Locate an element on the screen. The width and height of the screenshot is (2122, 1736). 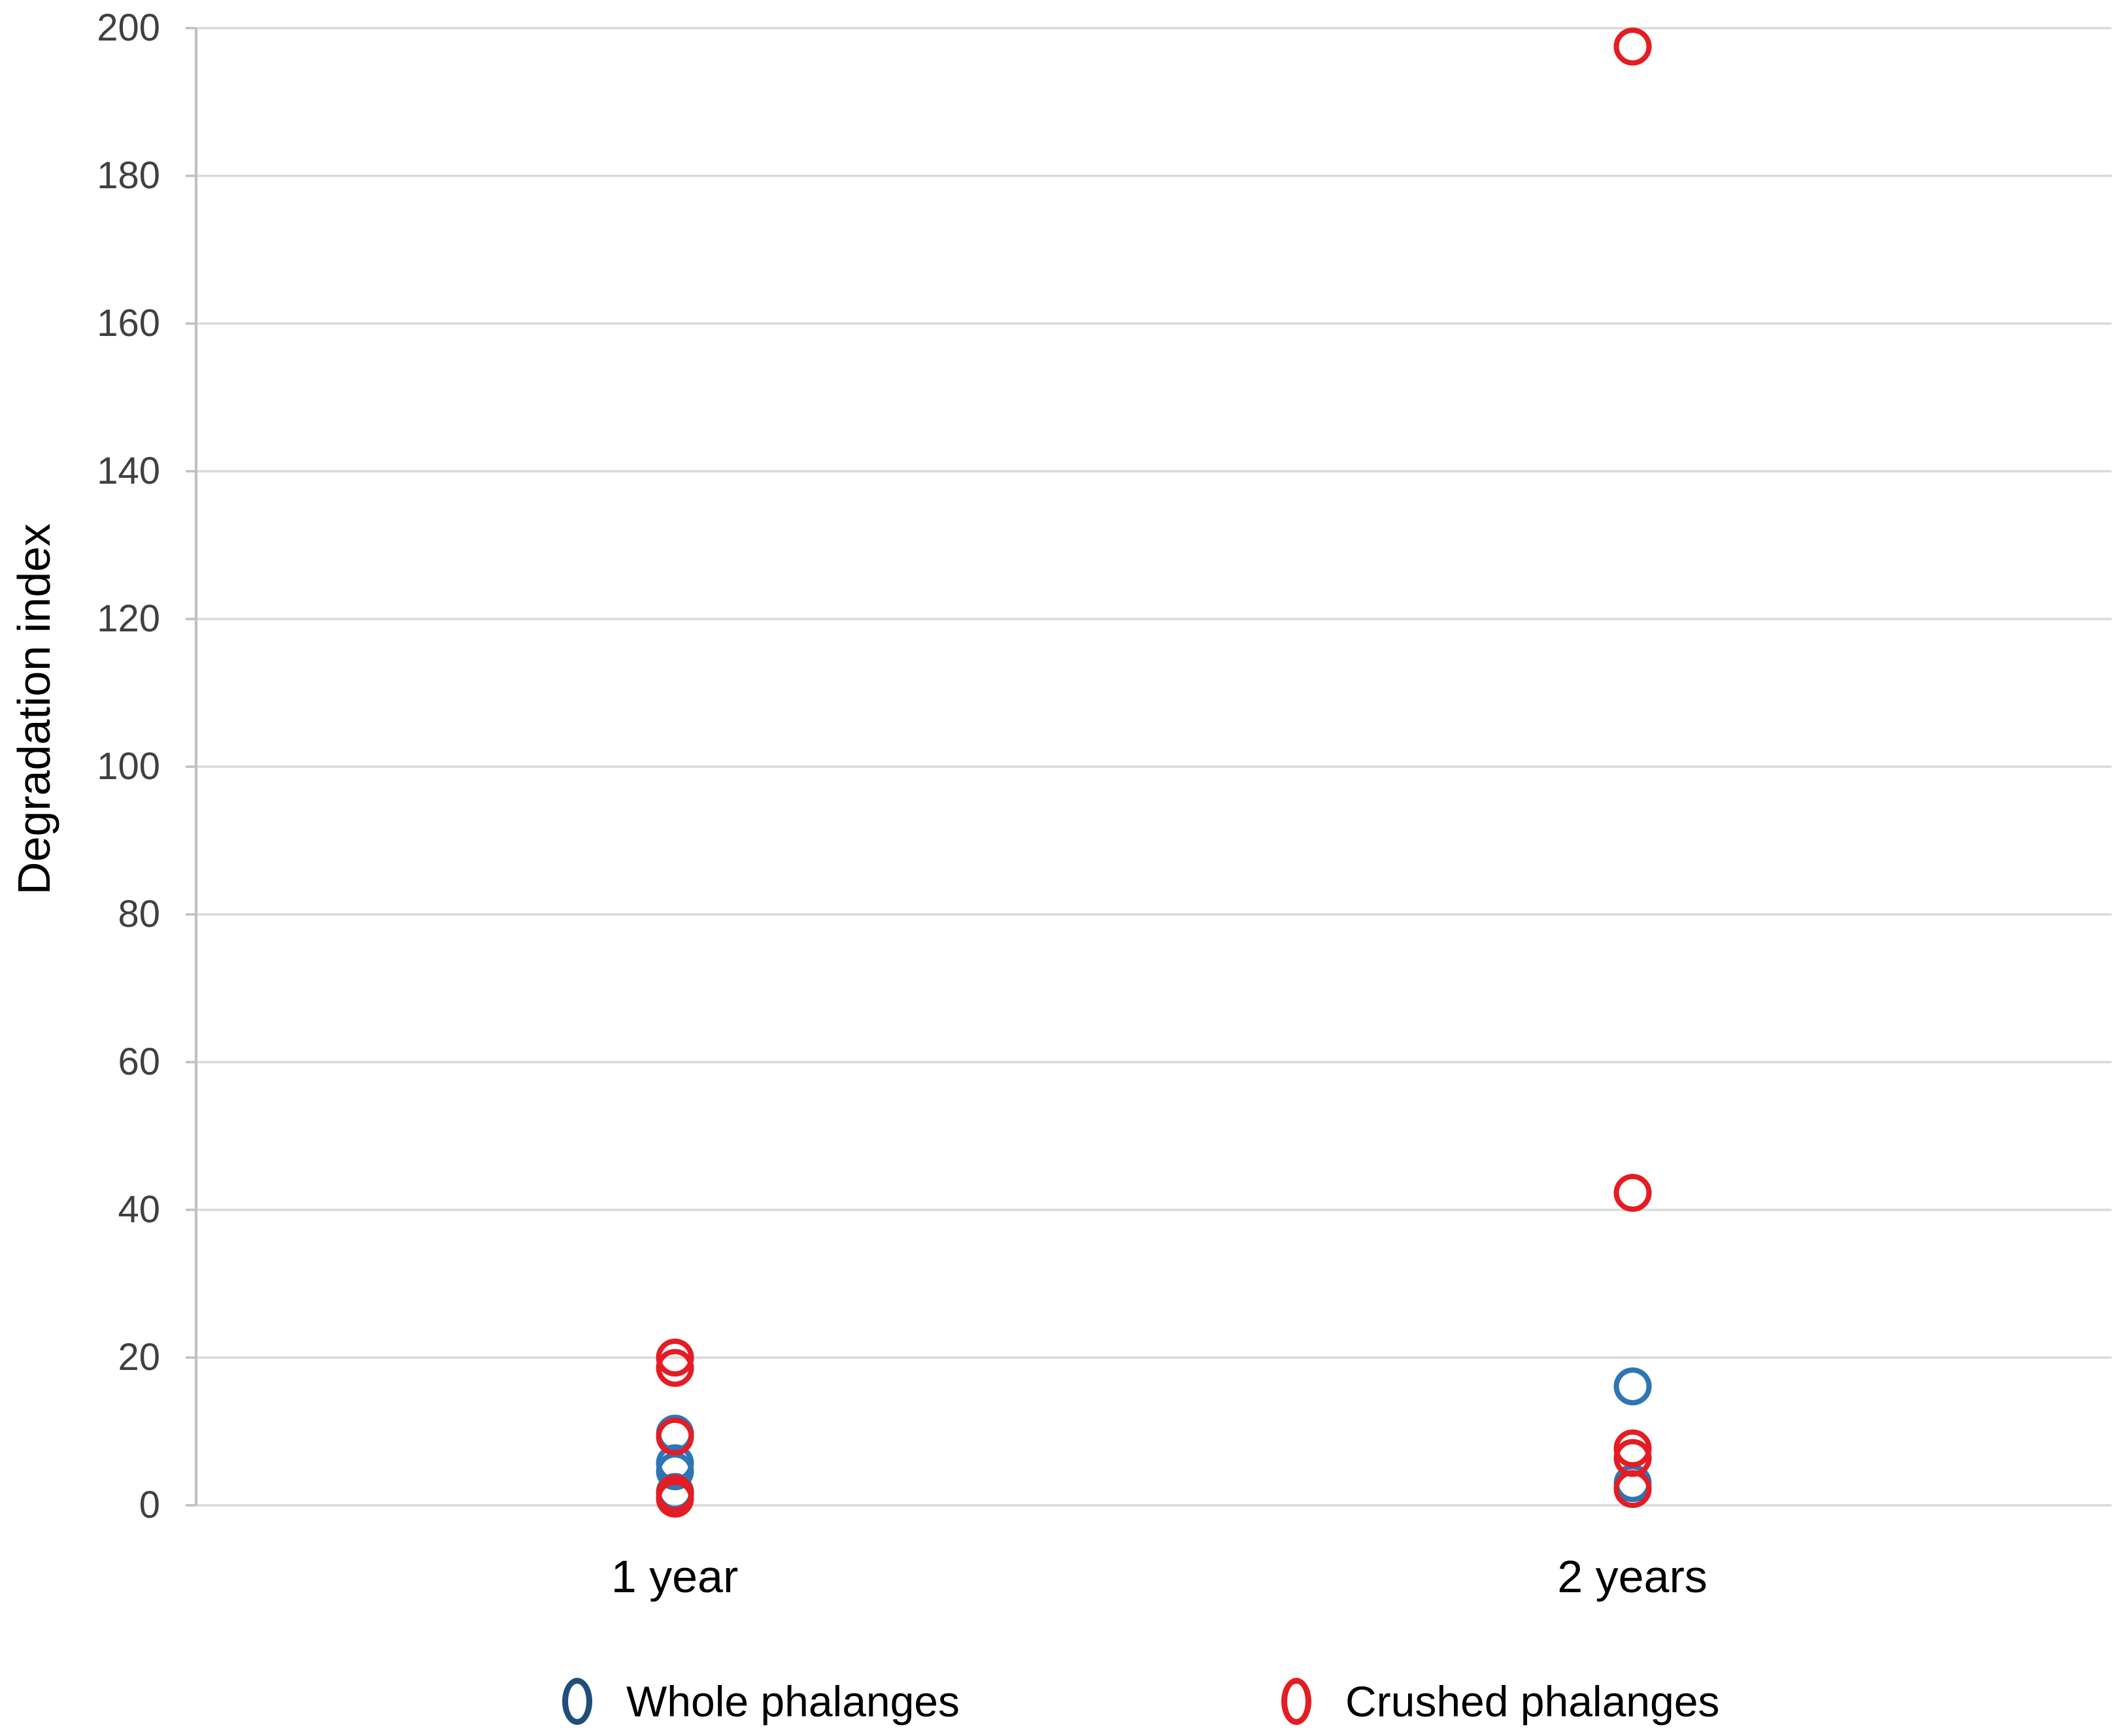
legend-label-crushed-phalanges: Crushed phalanges is located at coordinates (1532, 1702).